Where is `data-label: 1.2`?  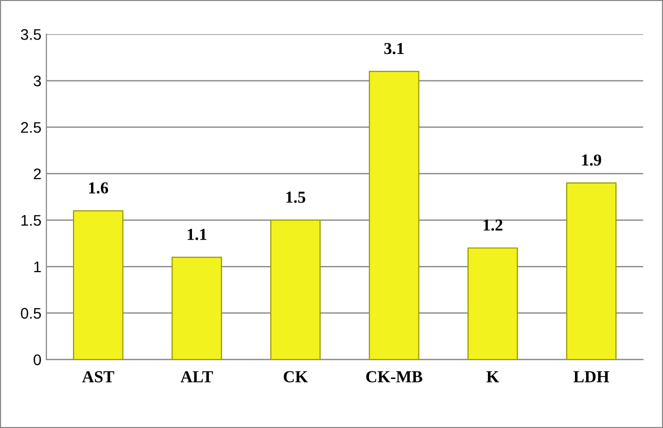 data-label: 1.2 is located at coordinates (493, 225).